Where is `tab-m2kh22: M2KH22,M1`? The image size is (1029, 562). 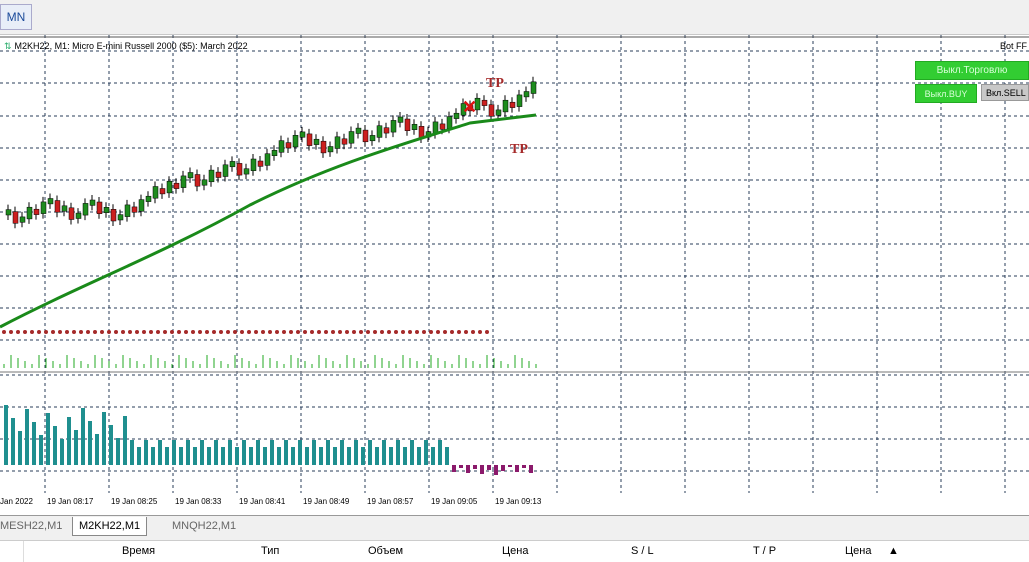 tab-m2kh22: M2KH22,M1 is located at coordinates (110, 526).